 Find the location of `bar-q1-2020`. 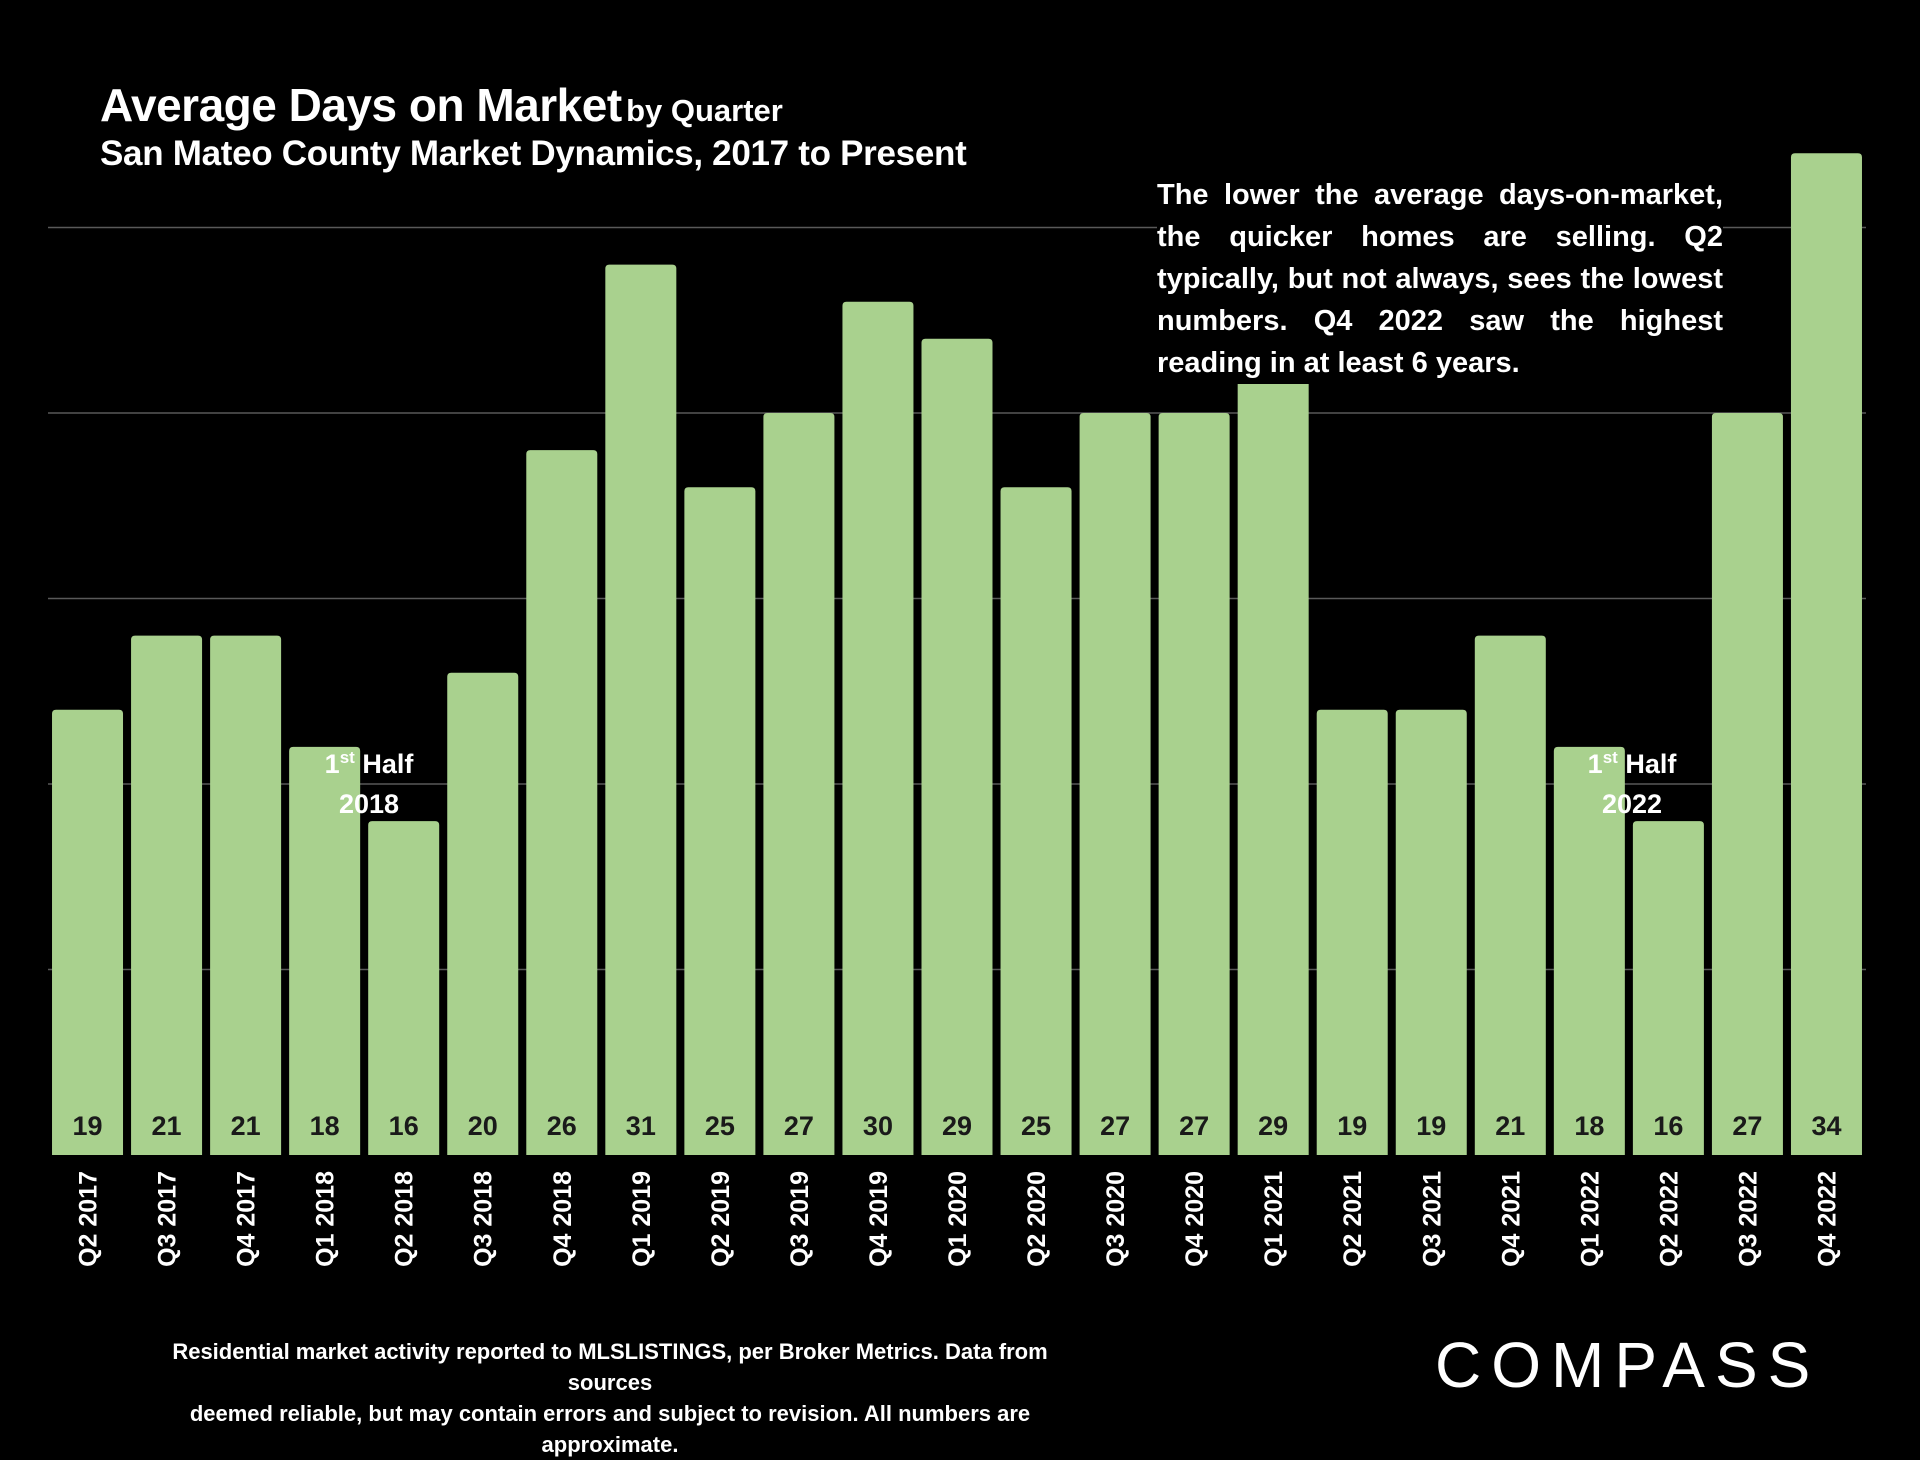

bar-q1-2020 is located at coordinates (957, 746).